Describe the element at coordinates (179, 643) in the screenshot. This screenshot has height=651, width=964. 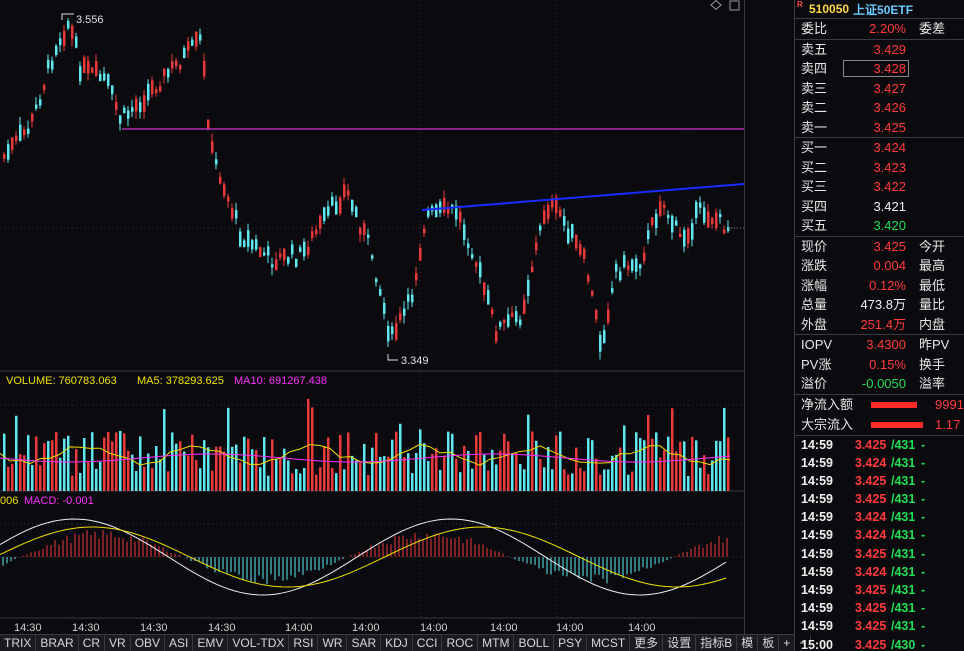
I see `indicator-tab-asi: ASI` at that location.